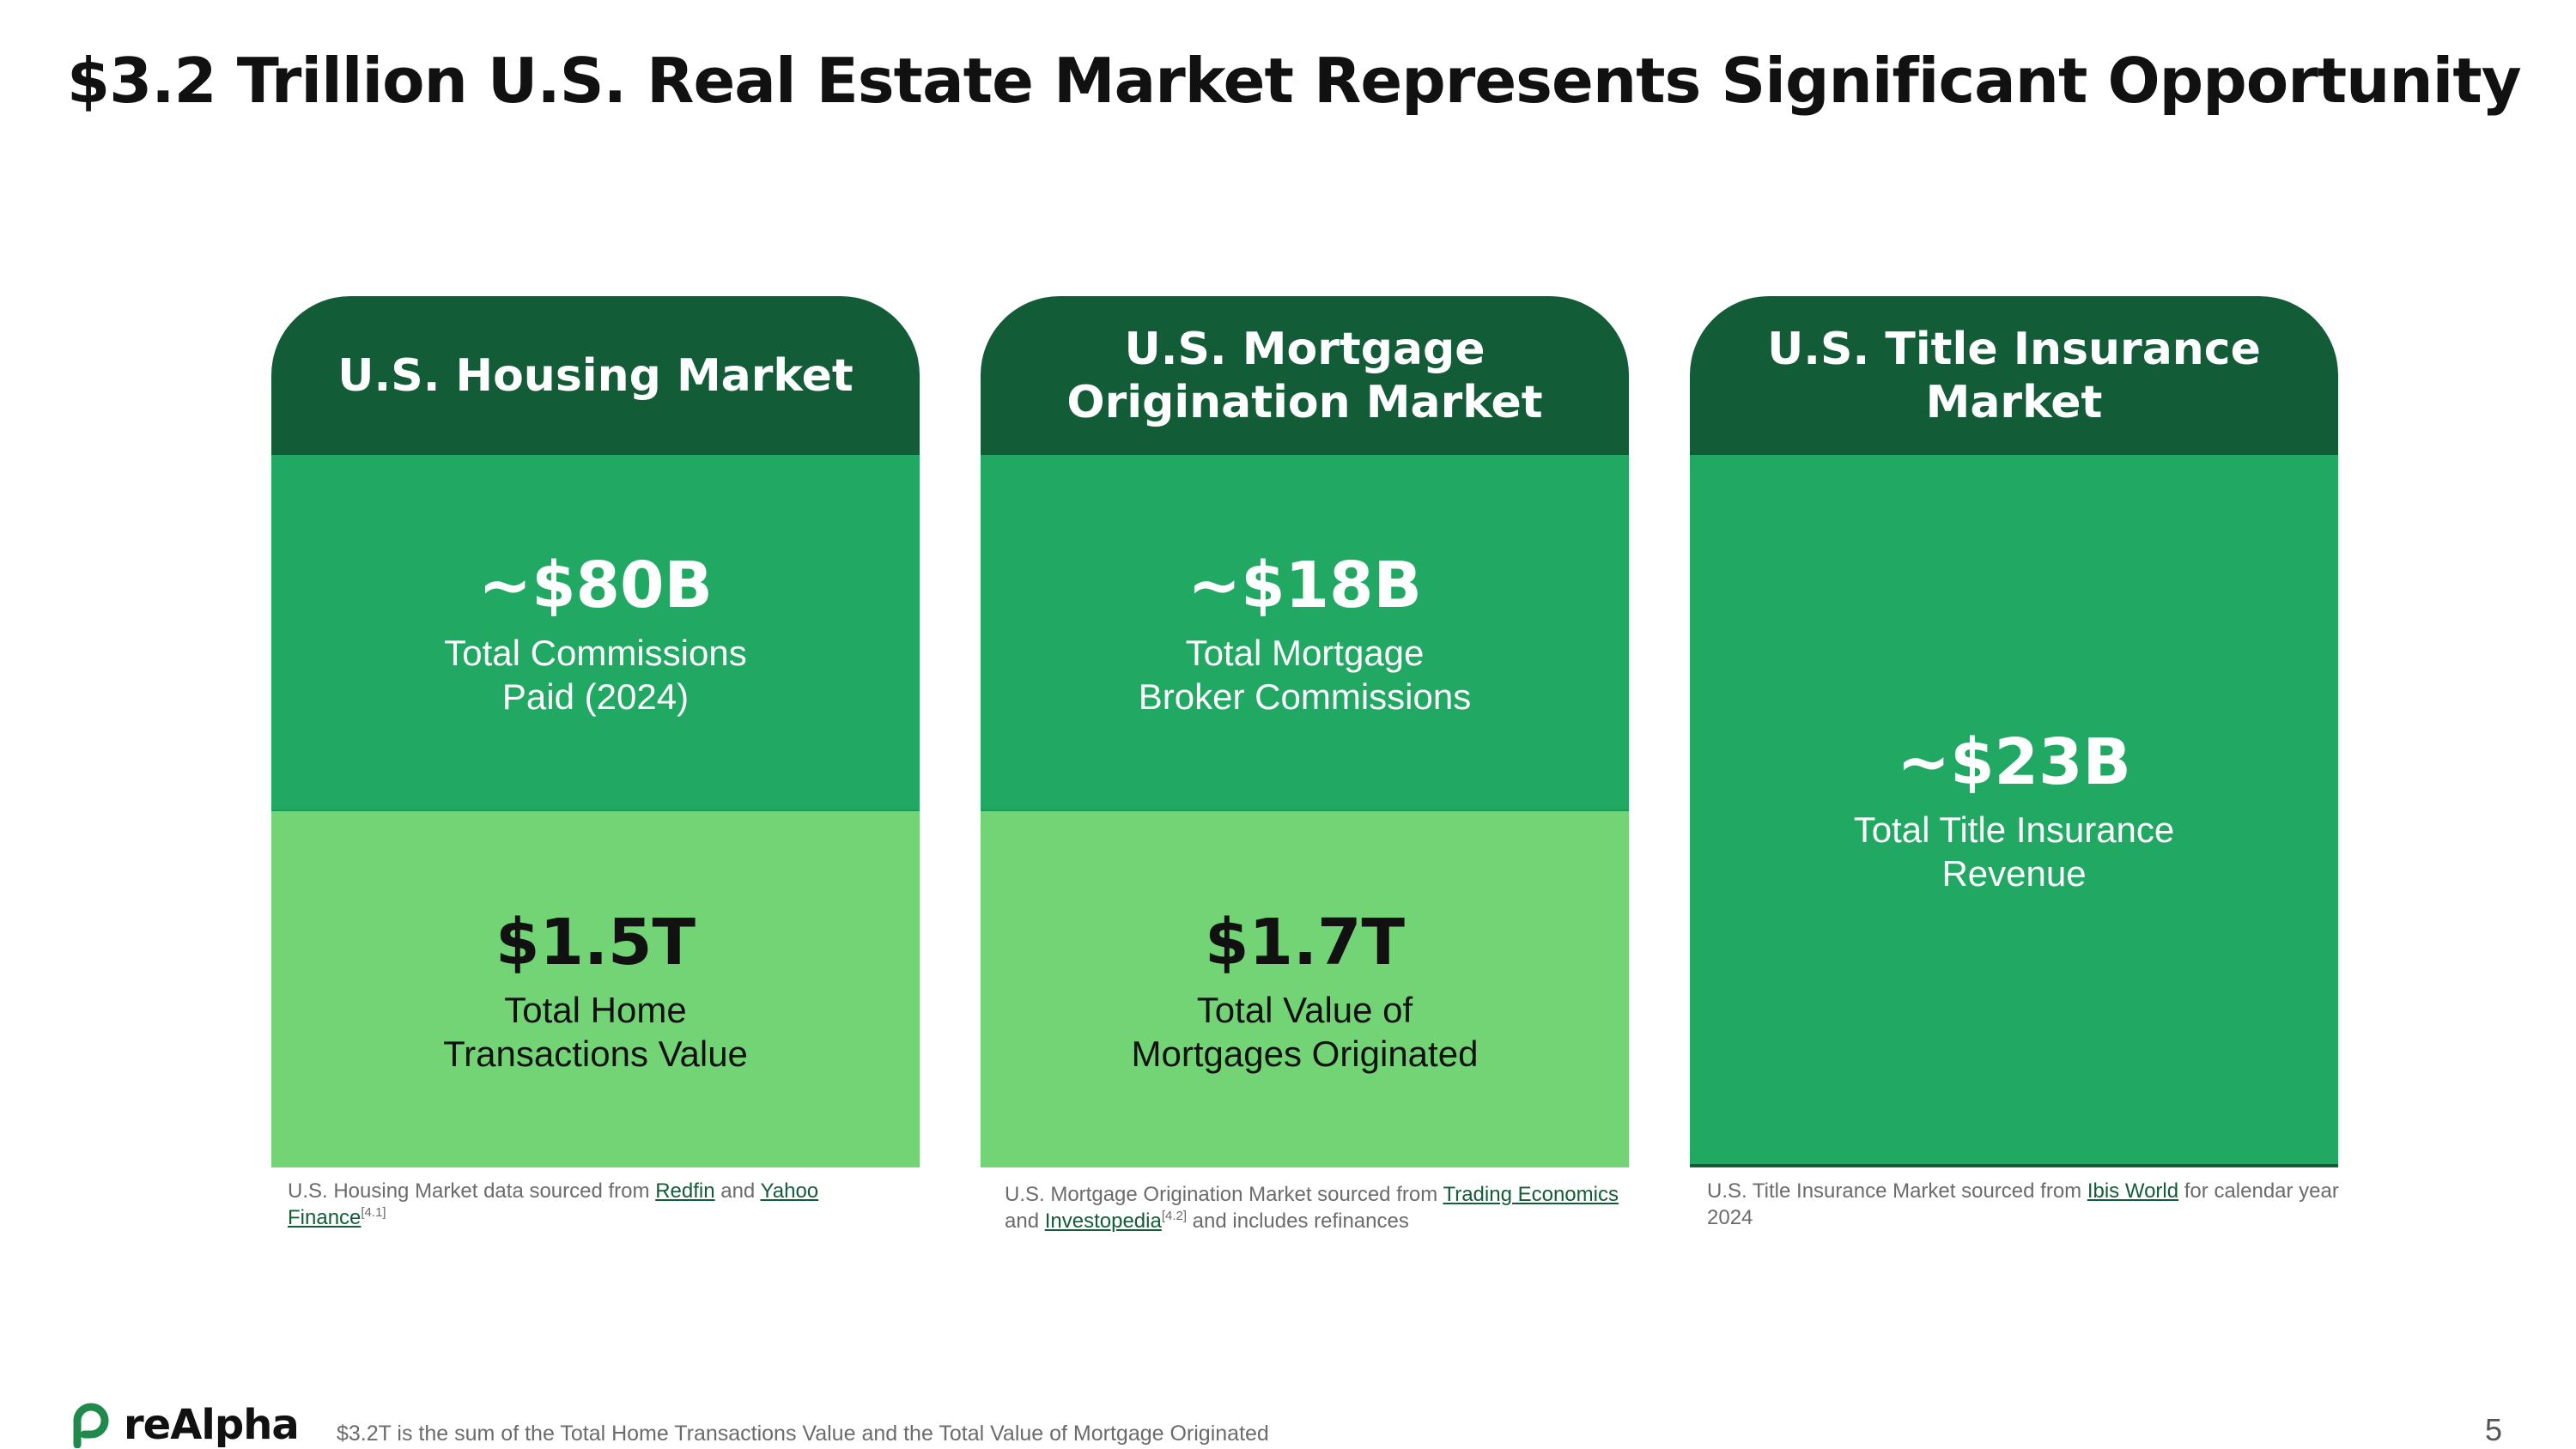 This screenshot has height=1449, width=2576. Describe the element at coordinates (212, 1425) in the screenshot. I see `logo-text: reAlpha` at that location.